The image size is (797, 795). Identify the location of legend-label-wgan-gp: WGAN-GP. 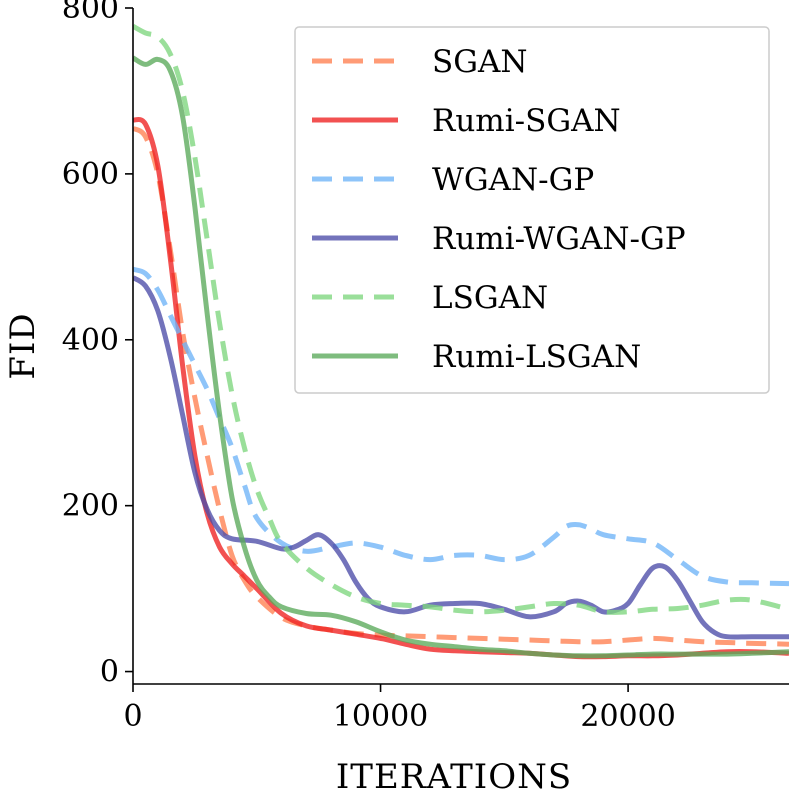
(513, 180).